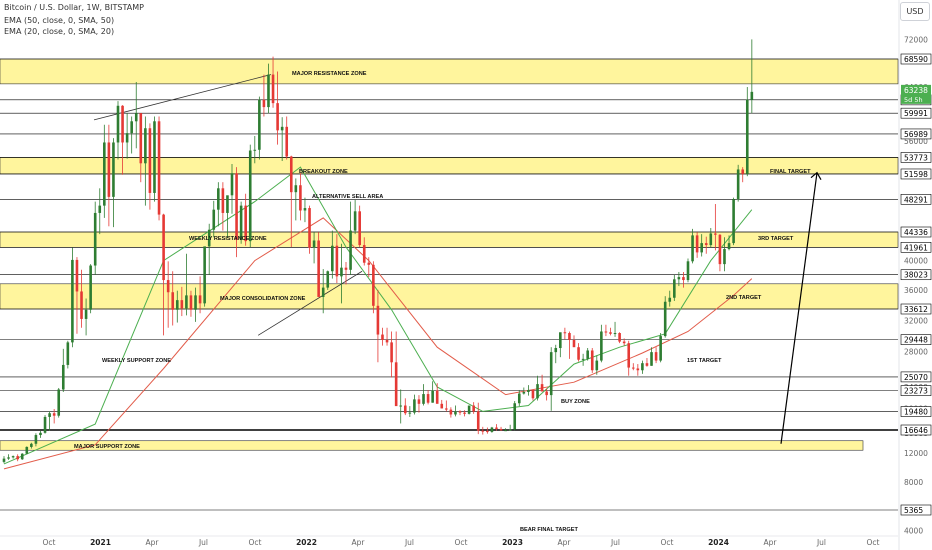  What do you see at coordinates (916, 113) in the screenshot?
I see `level-label: 59991` at bounding box center [916, 113].